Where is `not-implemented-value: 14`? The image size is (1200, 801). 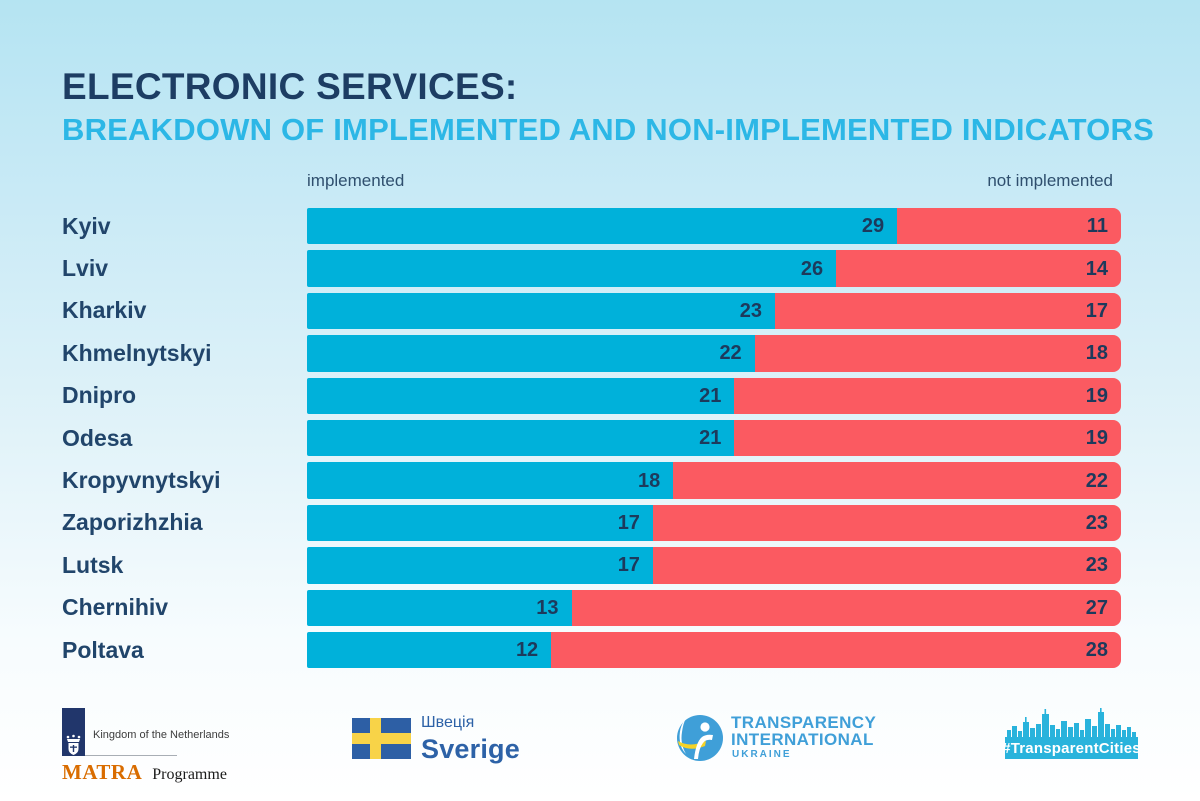
not-implemented-value: 14 is located at coordinates (1096, 268).